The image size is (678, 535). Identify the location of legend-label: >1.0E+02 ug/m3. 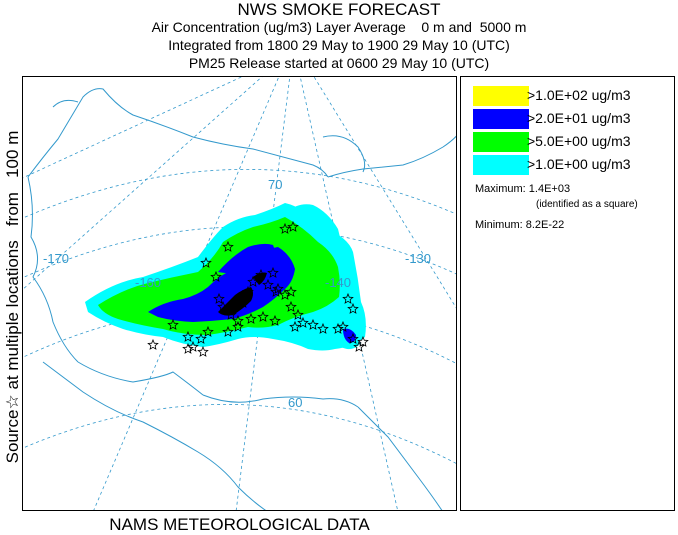
(579, 95).